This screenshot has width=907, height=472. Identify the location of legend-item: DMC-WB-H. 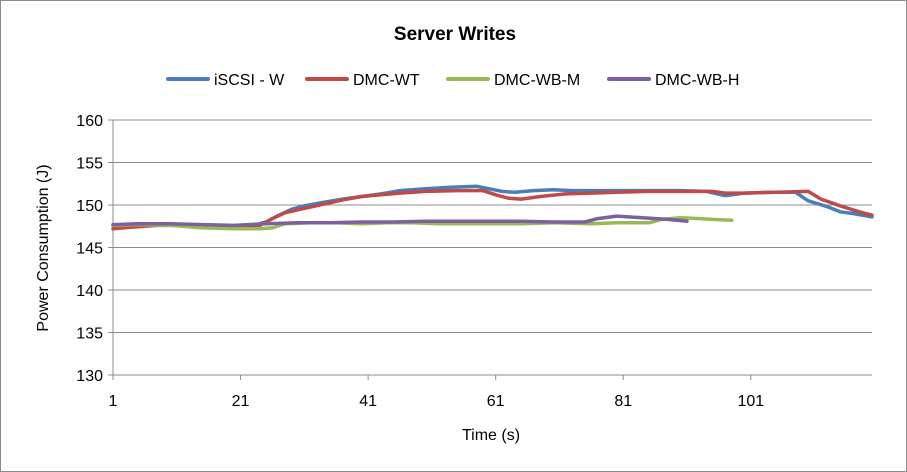
(673, 80).